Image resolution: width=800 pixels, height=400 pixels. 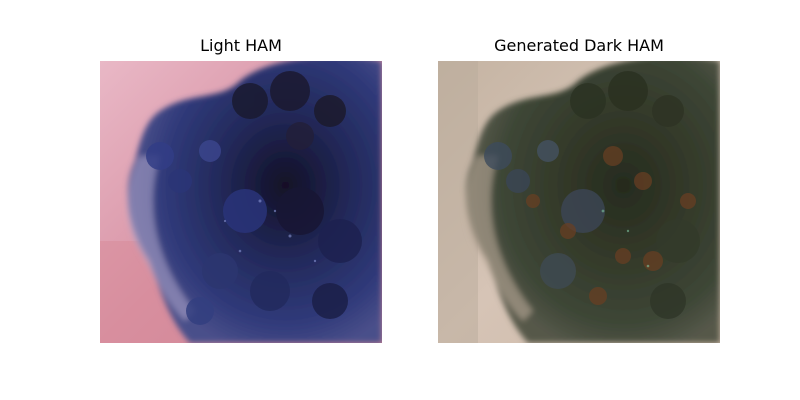 I want to click on panel-title: Generated Dark HAM, so click(x=579, y=45).